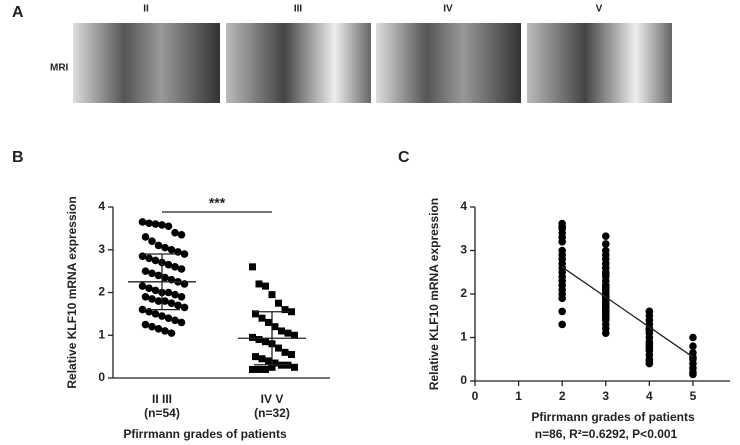 The width and height of the screenshot is (740, 445). What do you see at coordinates (605, 396) in the screenshot?
I see `x-tick-label: 3` at bounding box center [605, 396].